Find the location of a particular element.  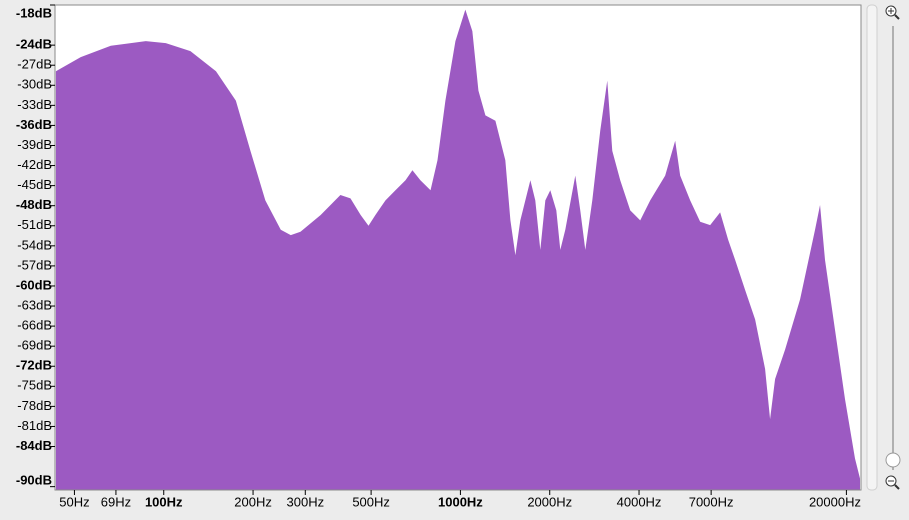

y-tick-label: -30dB is located at coordinates (34, 84).